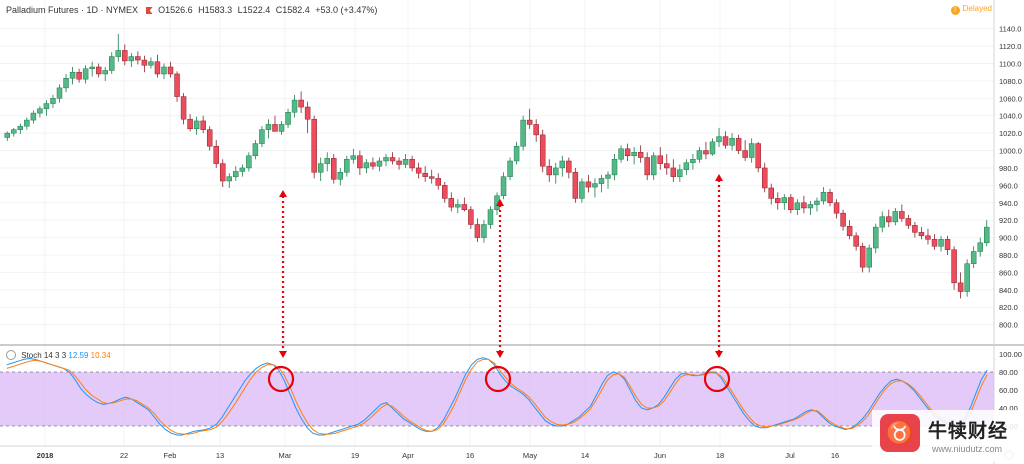 The image size is (1024, 464). Describe the element at coordinates (72, 10) in the screenshot. I see `symbol-title: Palladium Futures · 1D · NYMEX` at that location.